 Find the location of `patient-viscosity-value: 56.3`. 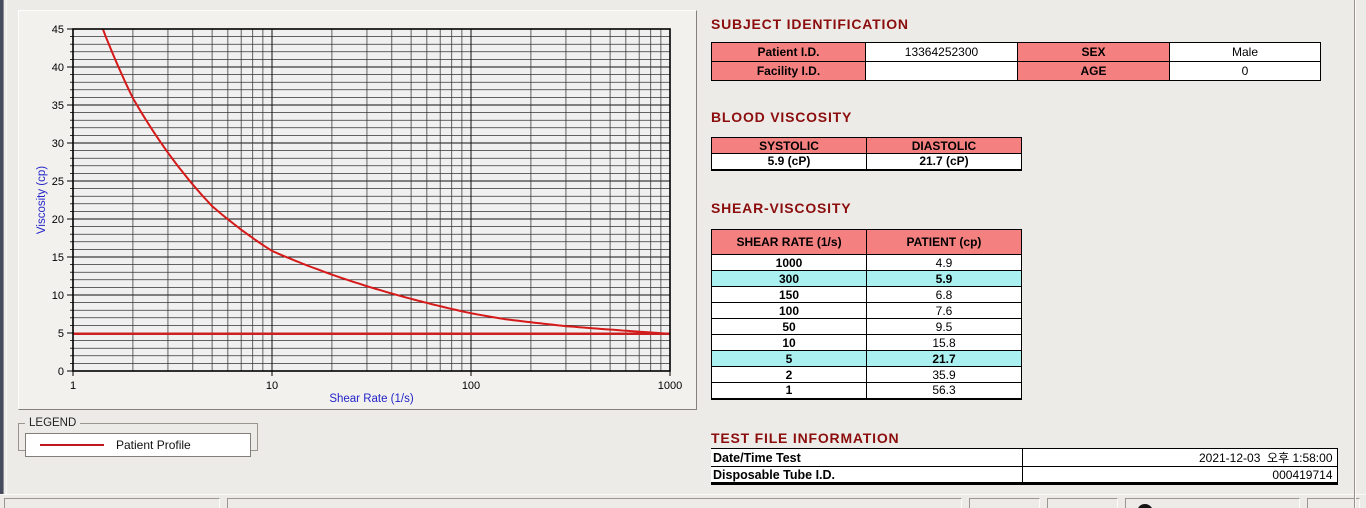

patient-viscosity-value: 56.3 is located at coordinates (944, 390).